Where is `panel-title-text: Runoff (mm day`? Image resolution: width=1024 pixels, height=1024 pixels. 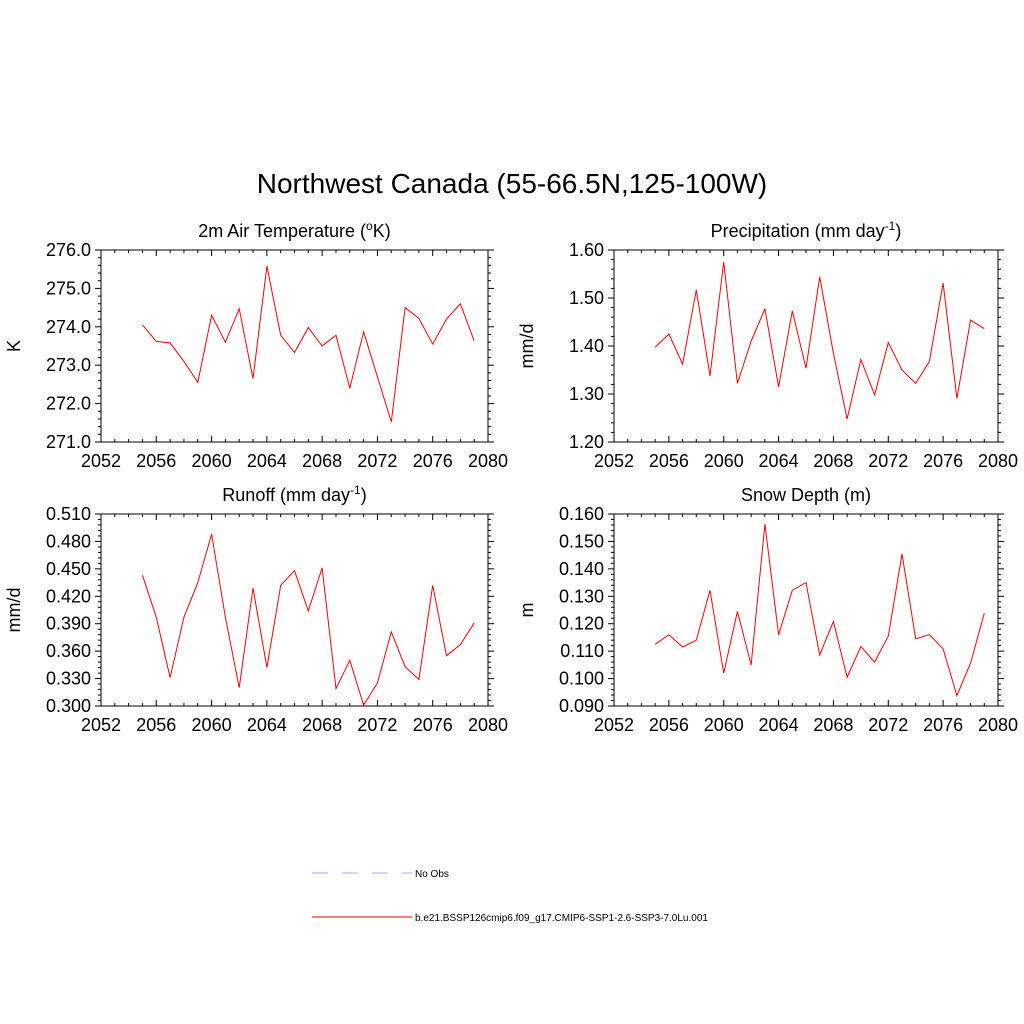 panel-title-text: Runoff (mm day is located at coordinates (286, 495).